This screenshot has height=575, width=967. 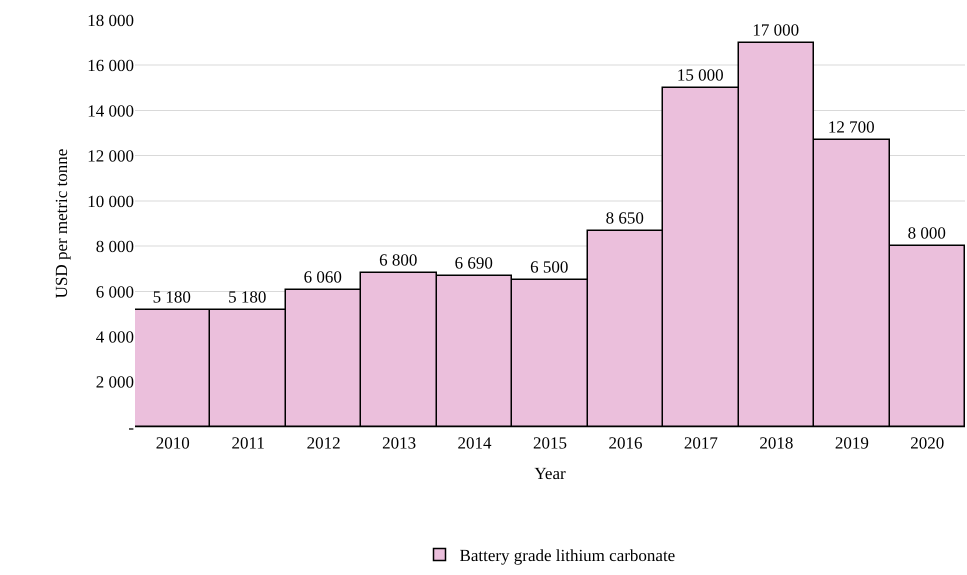 I want to click on data-label: 6 060, so click(x=323, y=276).